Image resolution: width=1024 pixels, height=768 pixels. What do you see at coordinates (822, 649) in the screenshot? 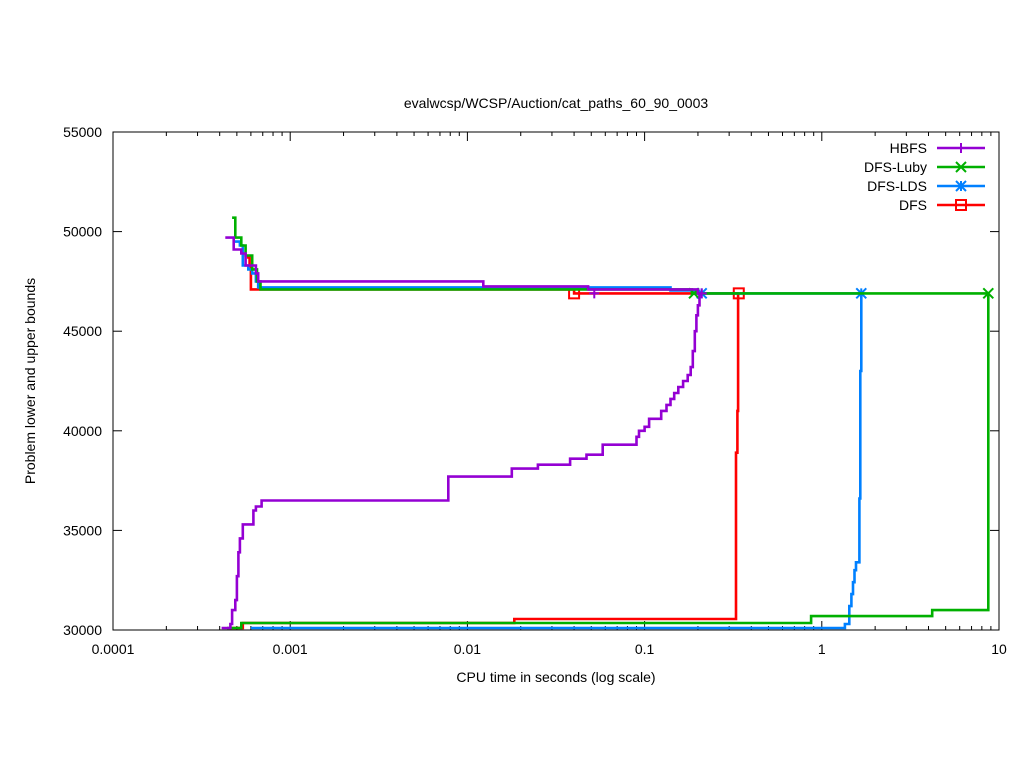
I see `x-tick-label: 1` at bounding box center [822, 649].